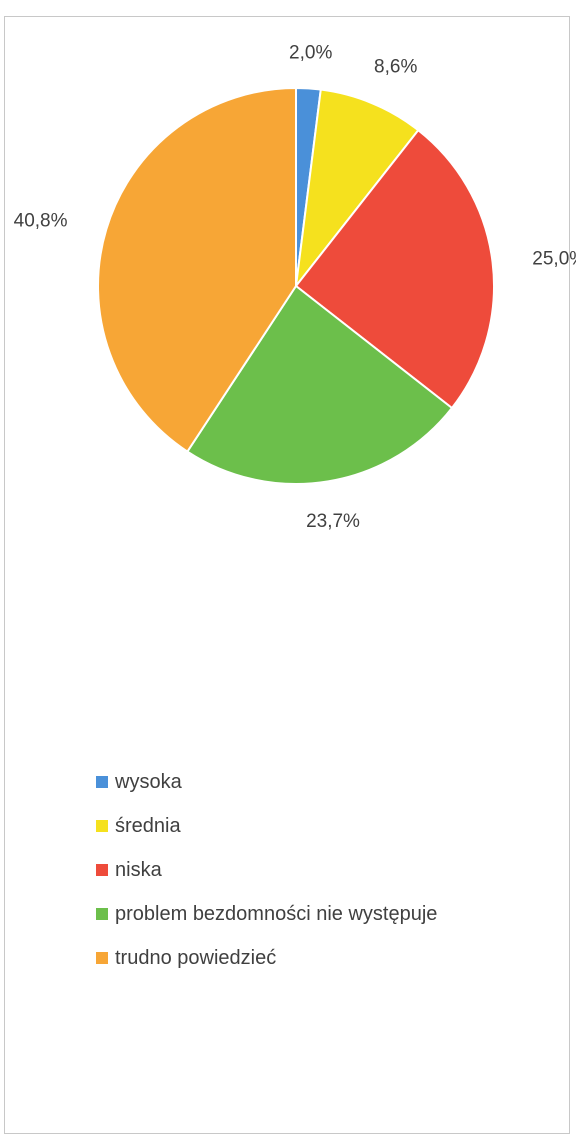  I want to click on legend-label-wysoka: wysoka, so click(148, 781).